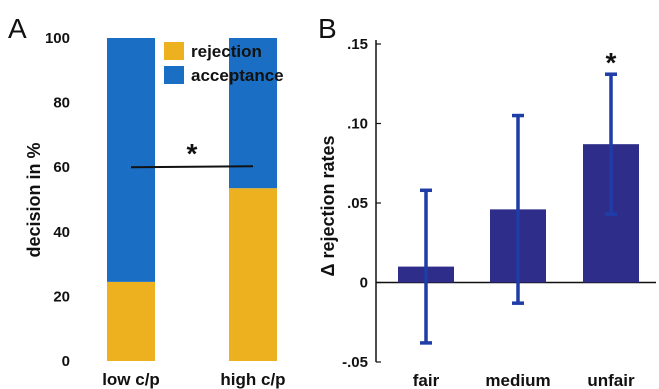 Image resolution: width=659 pixels, height=389 pixels. I want to click on panel-a-label: A, so click(17, 28).